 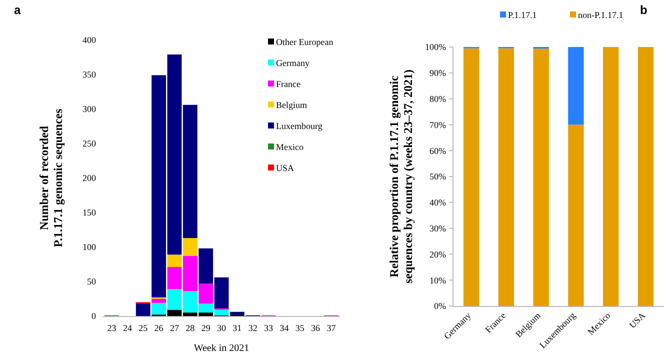 I want to click on y-tick-label: 150, so click(x=89, y=213).